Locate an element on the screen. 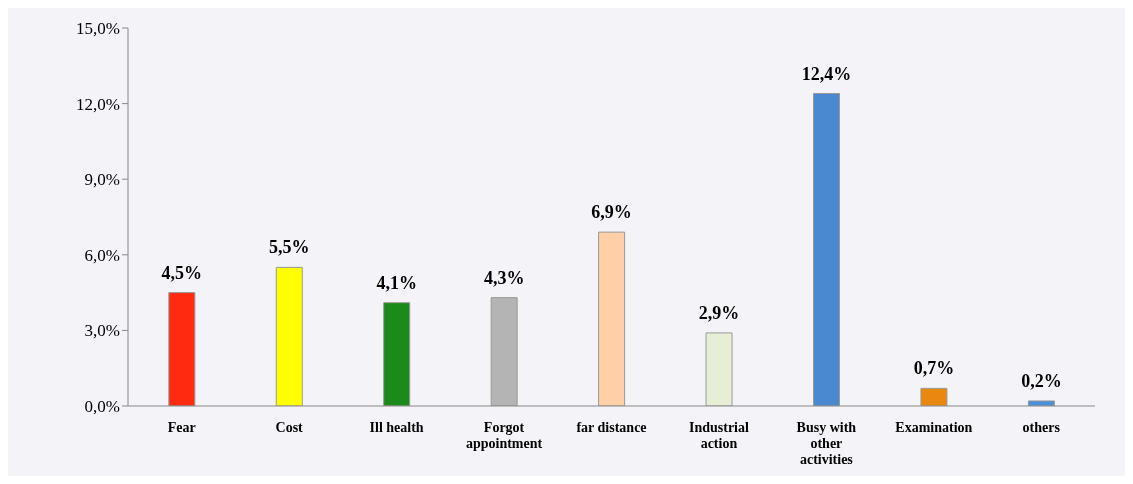 This screenshot has height=484, width=1133. data-label: 0,2% is located at coordinates (1041, 380).